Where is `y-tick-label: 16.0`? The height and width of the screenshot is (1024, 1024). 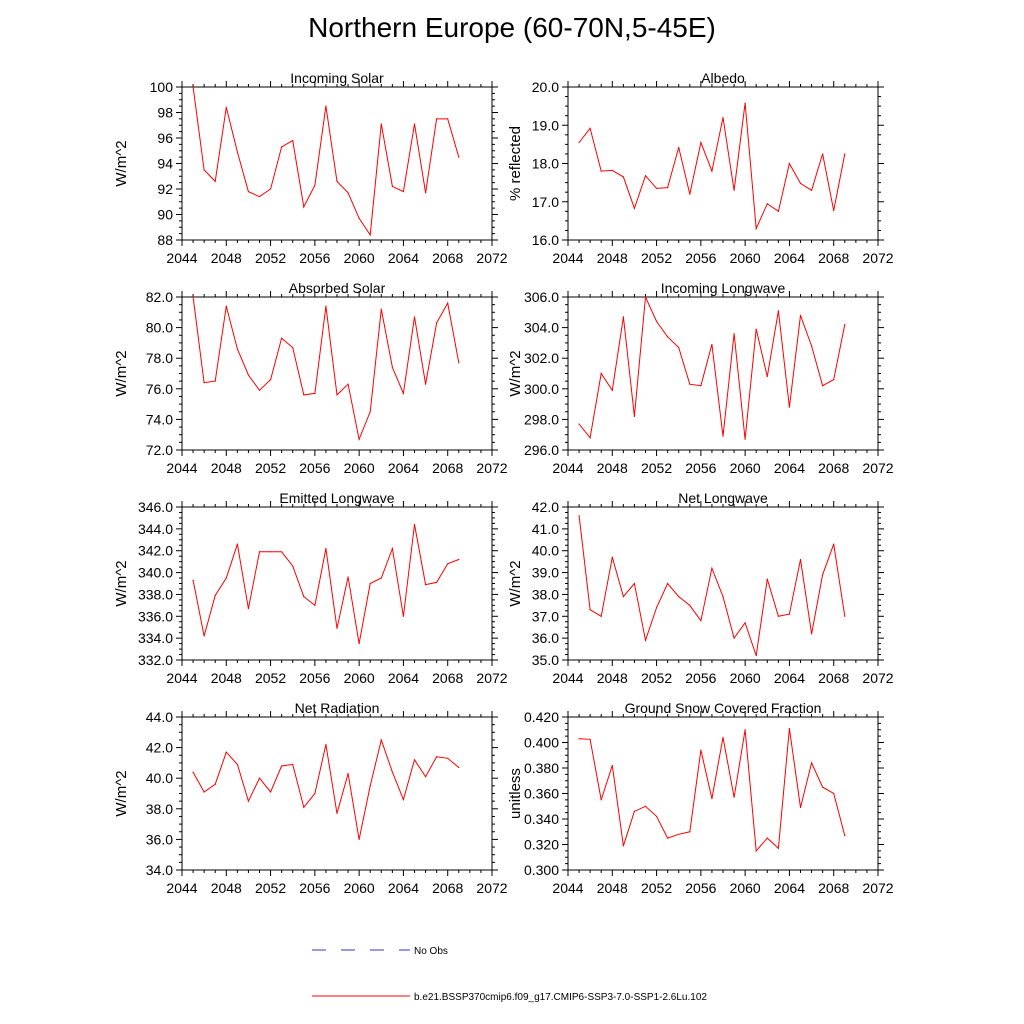
y-tick-label: 16.0 is located at coordinates (545, 240).